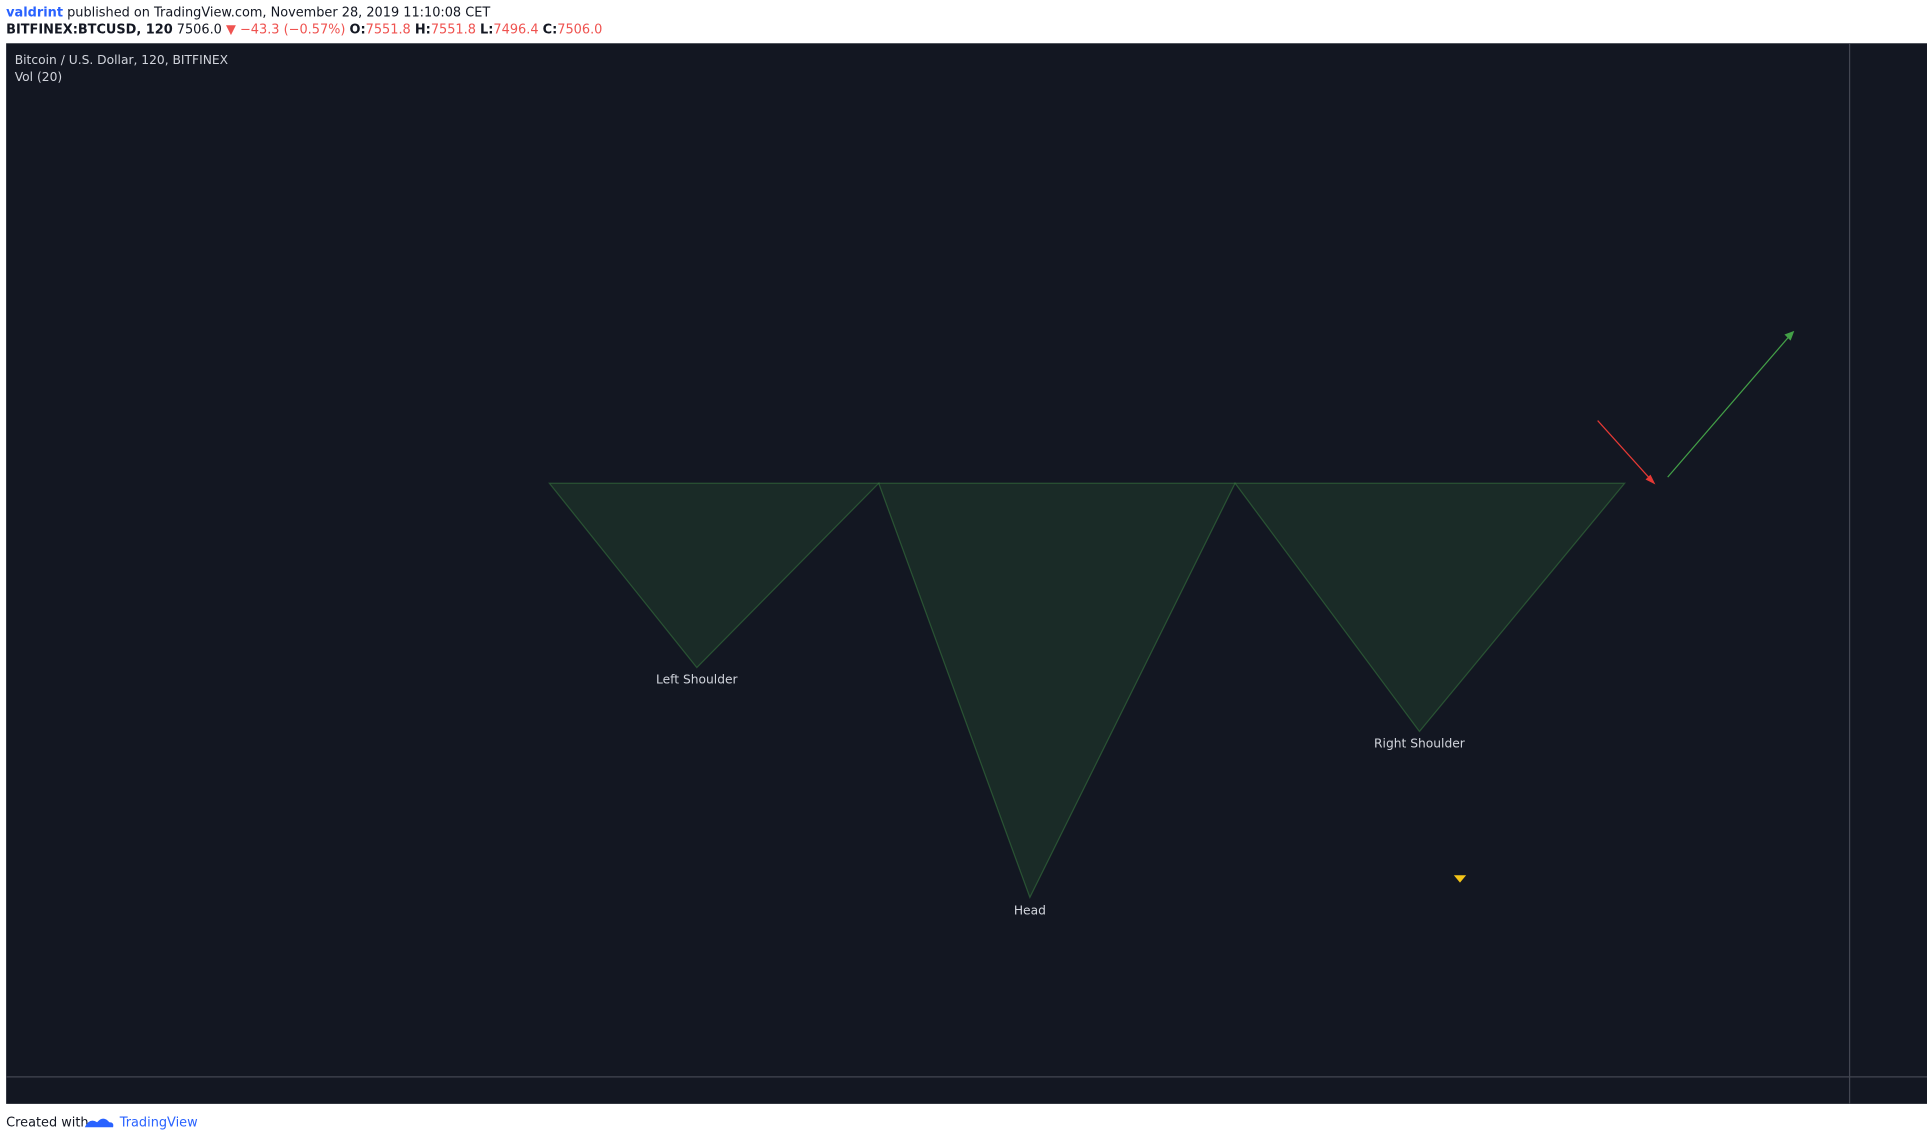 The height and width of the screenshot is (1141, 1927). Describe the element at coordinates (99, 1123) in the screenshot. I see `logo` at that location.